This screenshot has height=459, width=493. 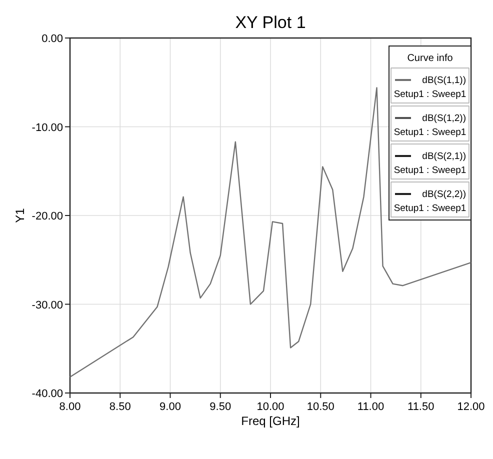 What do you see at coordinates (70, 407) in the screenshot?
I see `x-tick-label: 8.00` at bounding box center [70, 407].